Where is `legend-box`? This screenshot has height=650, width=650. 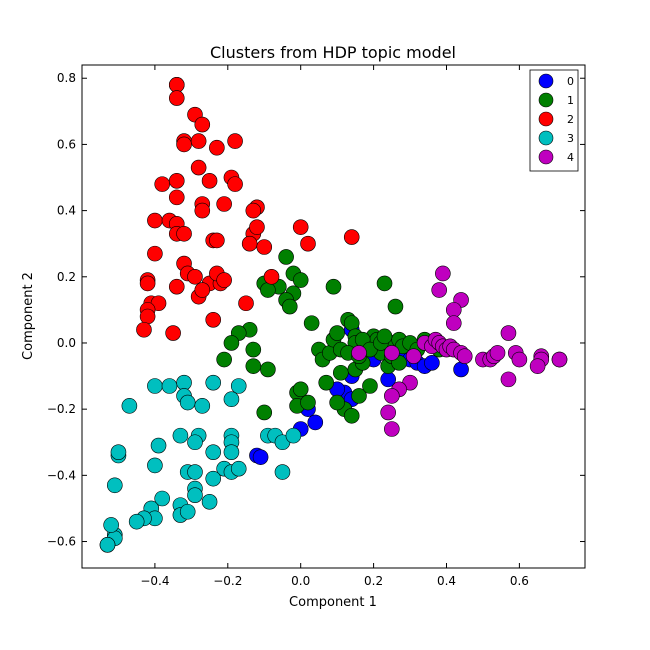
legend-box is located at coordinates (554, 120).